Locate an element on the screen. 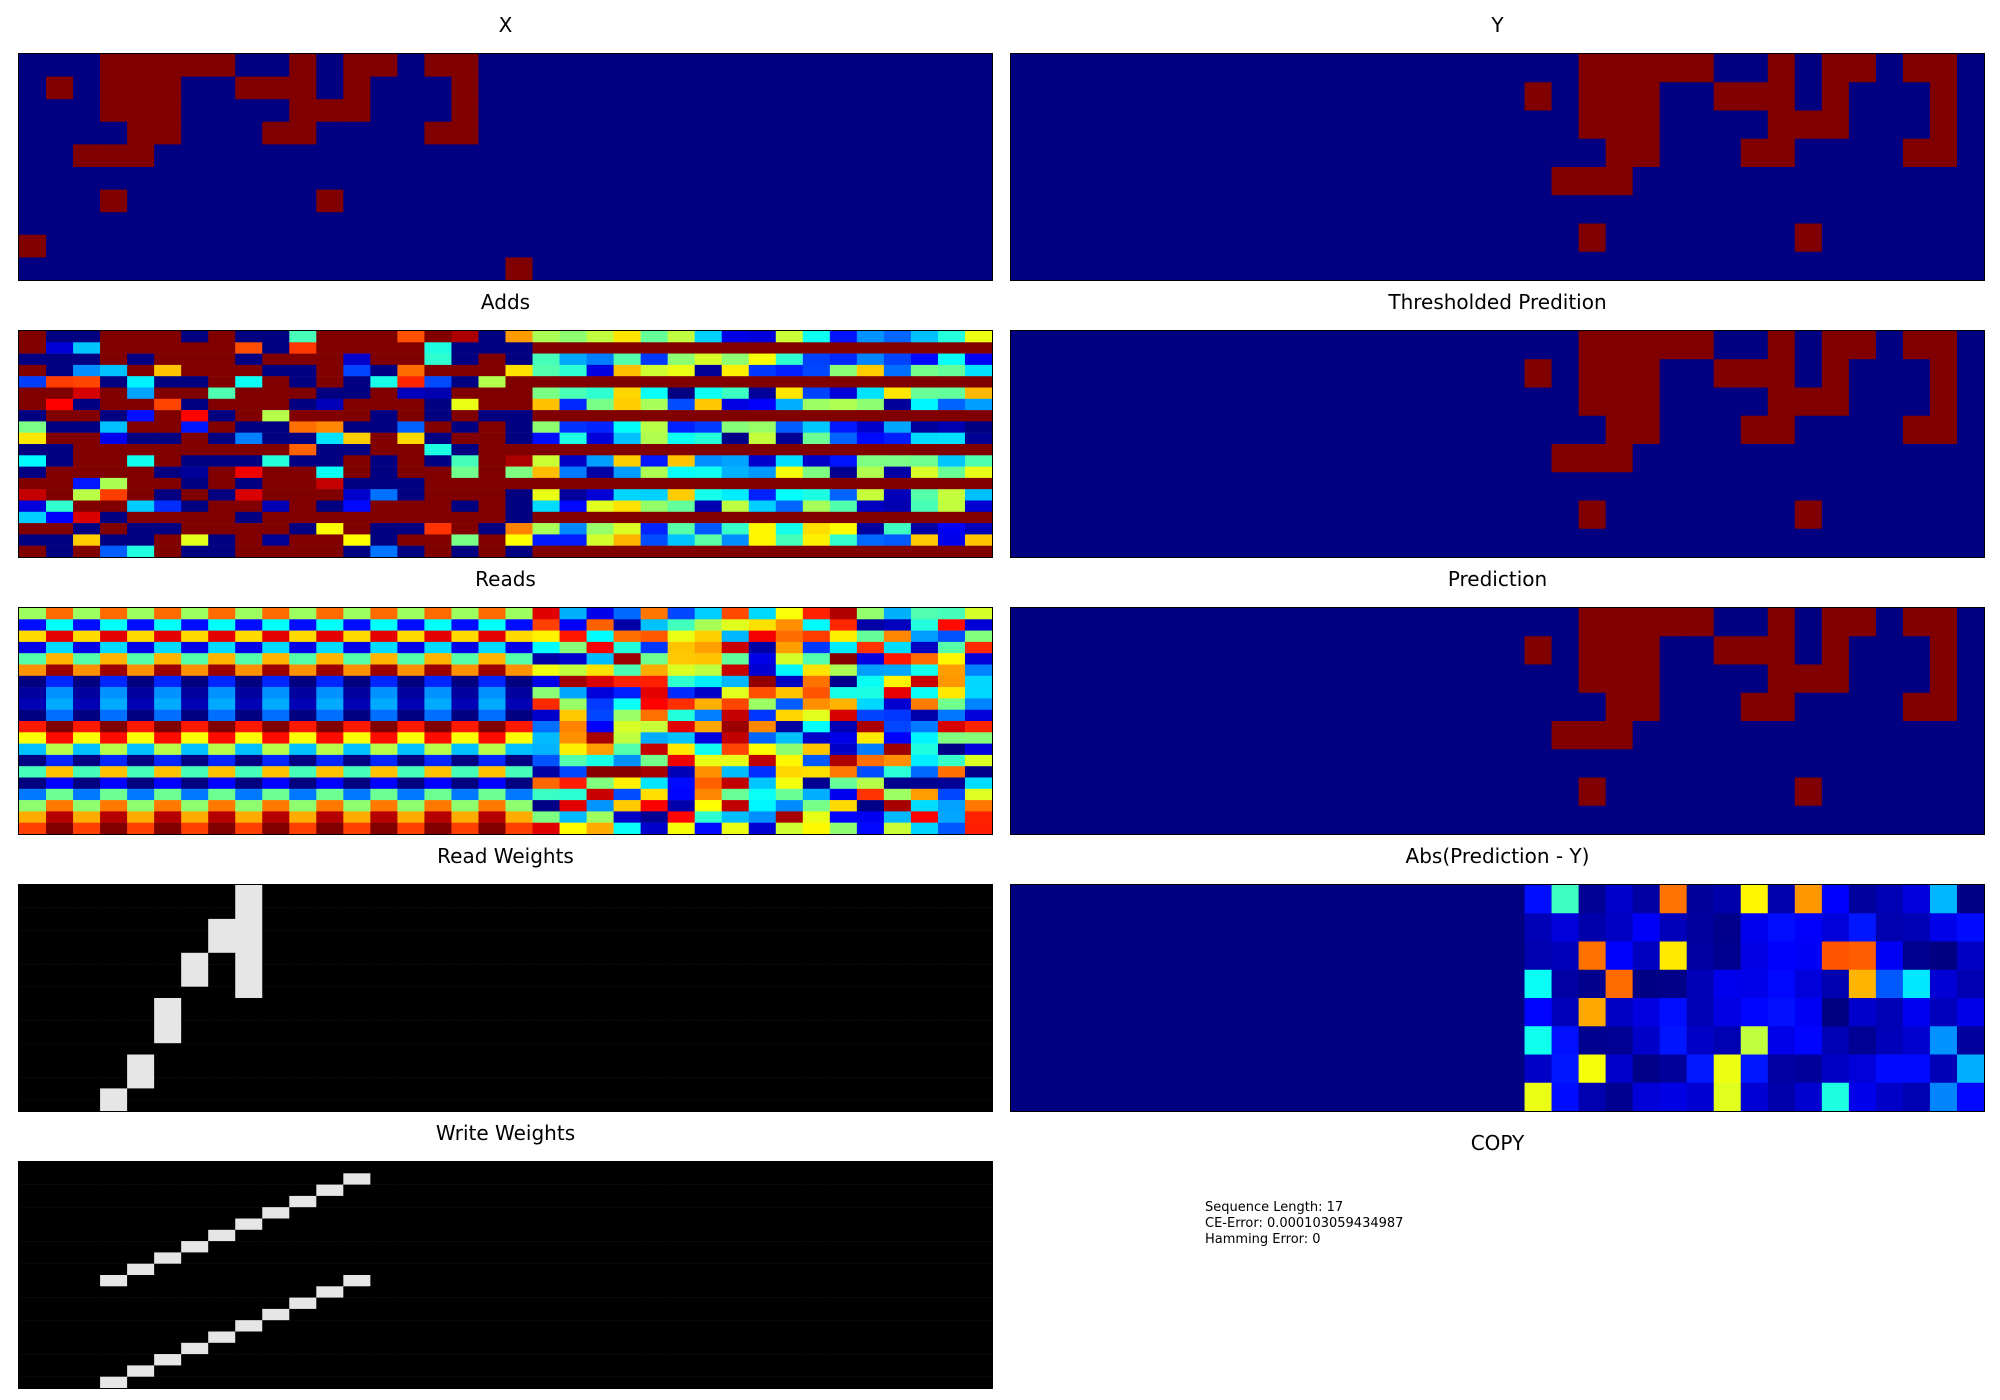  hamming-error-text: Hamming Error: 0 is located at coordinates (1263, 1239).